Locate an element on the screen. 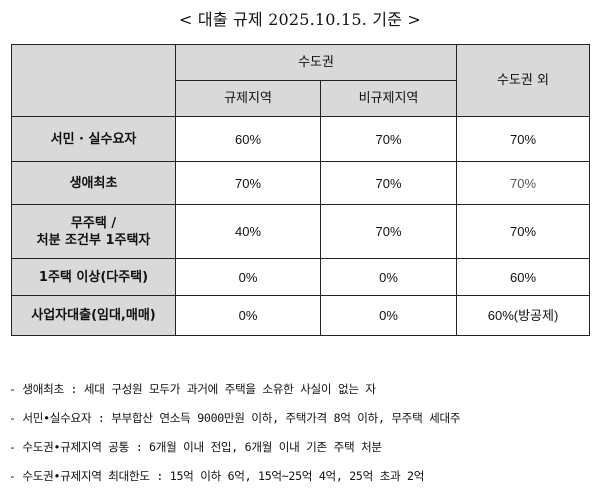 The image size is (600, 494). cell-regulated: 60% is located at coordinates (248, 139).